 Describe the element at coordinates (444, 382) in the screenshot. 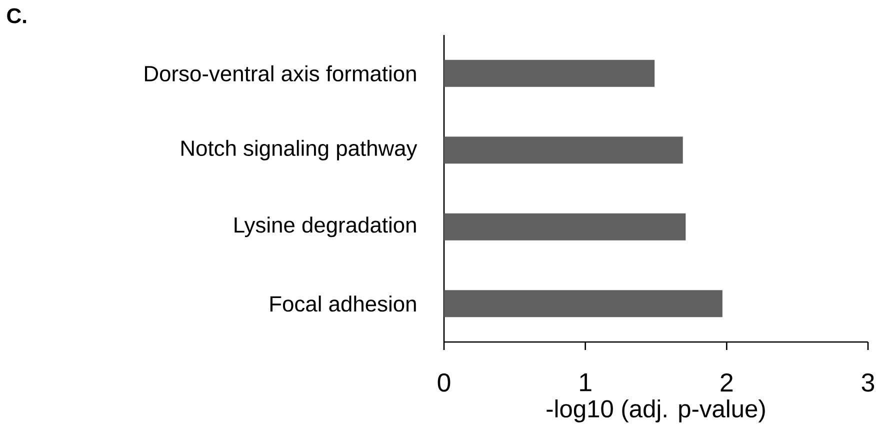

I see `x-tick-label: 0` at that location.